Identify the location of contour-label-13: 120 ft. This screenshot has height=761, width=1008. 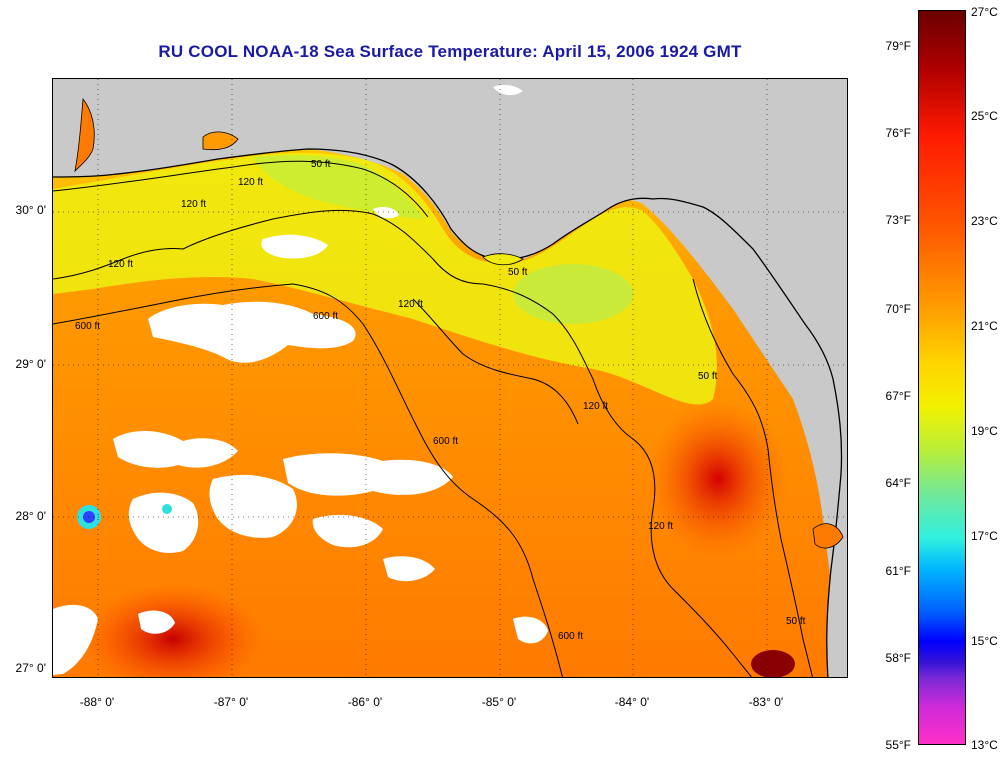
(120, 264).